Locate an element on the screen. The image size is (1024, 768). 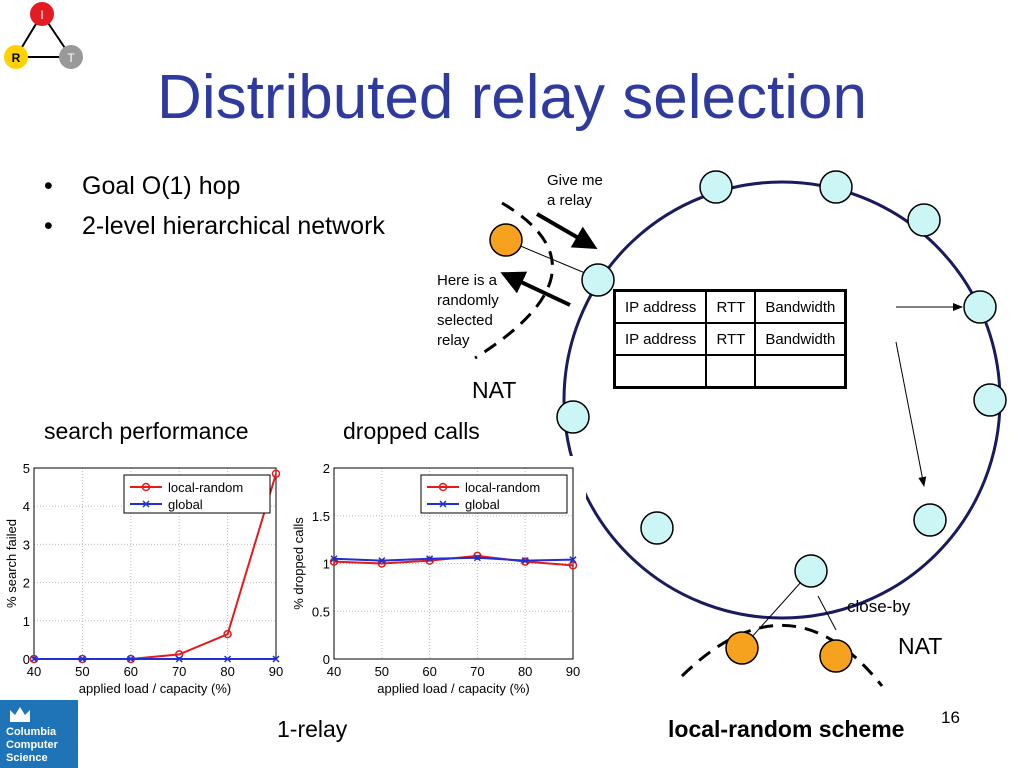
y-tick-label: 3 is located at coordinates (26, 544).